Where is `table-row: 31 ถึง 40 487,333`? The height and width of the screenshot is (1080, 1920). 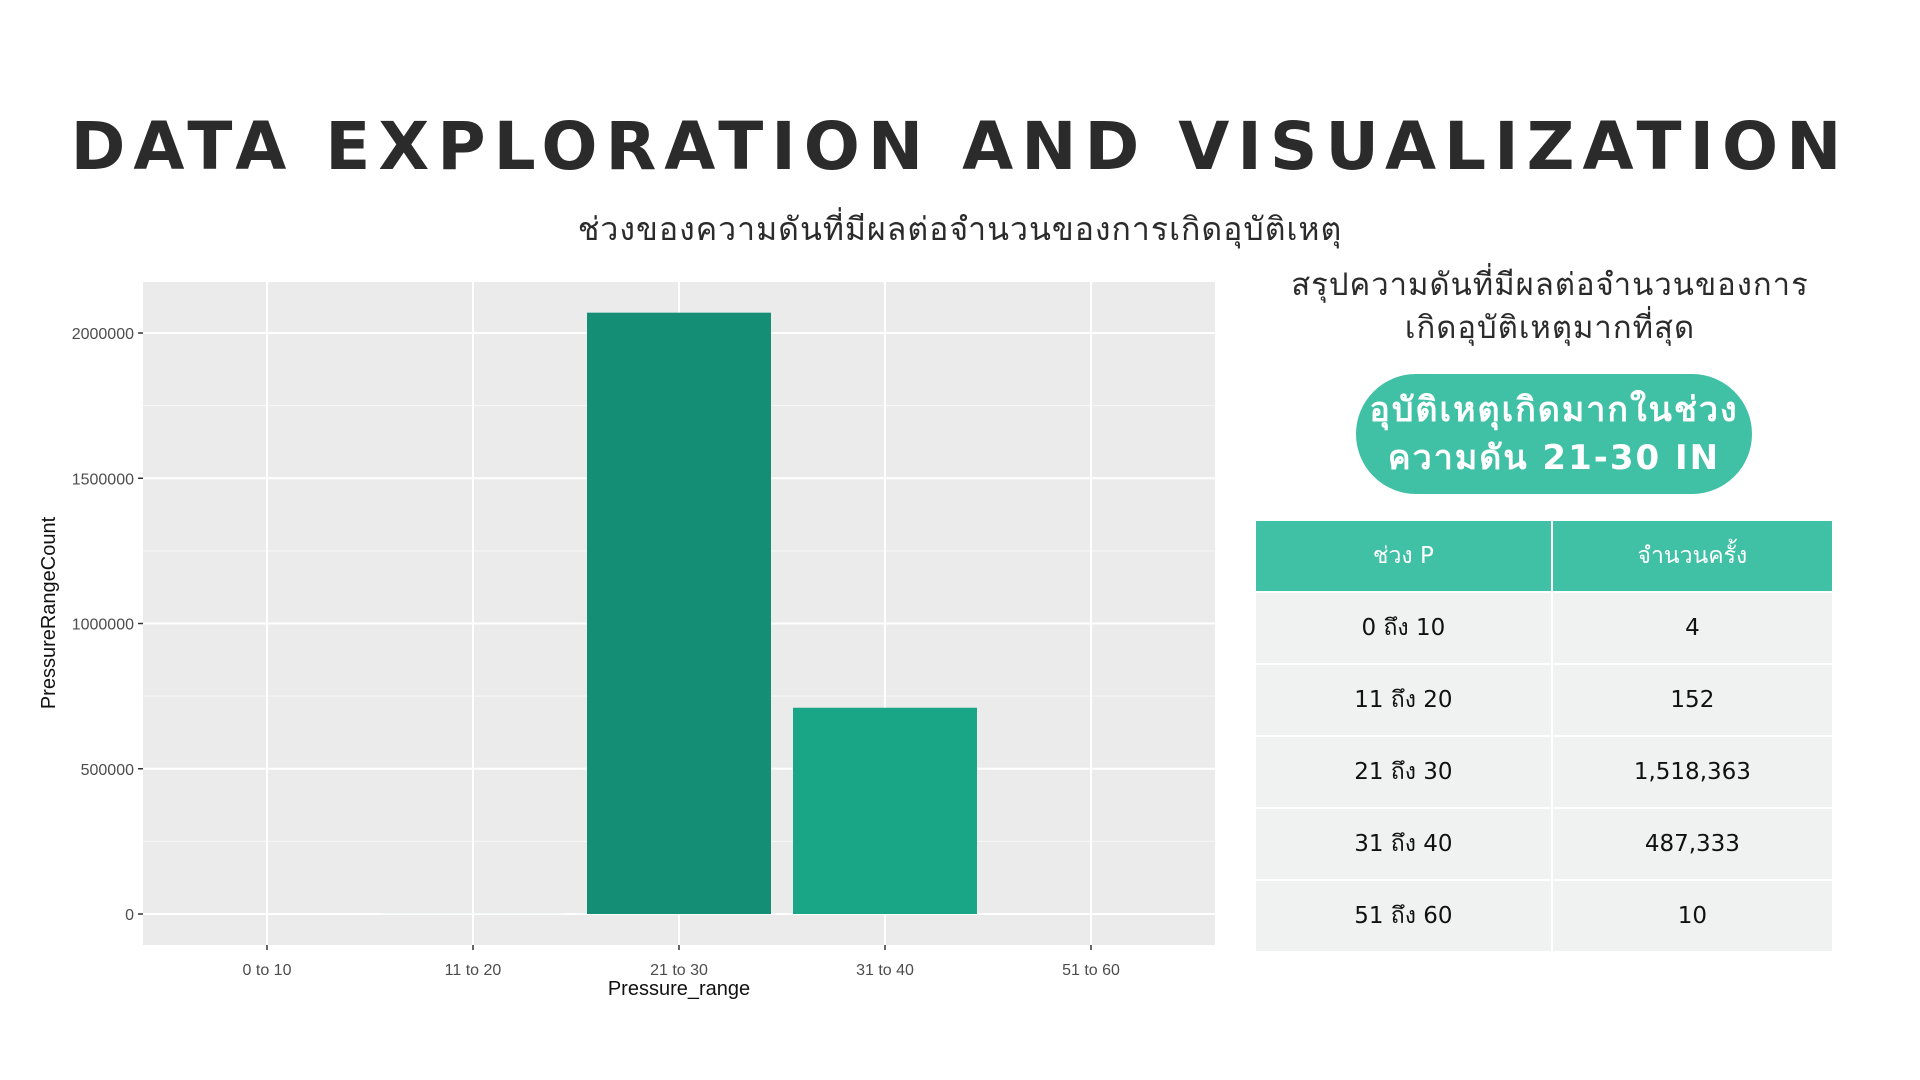
table-row: 31 ถึง 40 487,333 is located at coordinates (1544, 844).